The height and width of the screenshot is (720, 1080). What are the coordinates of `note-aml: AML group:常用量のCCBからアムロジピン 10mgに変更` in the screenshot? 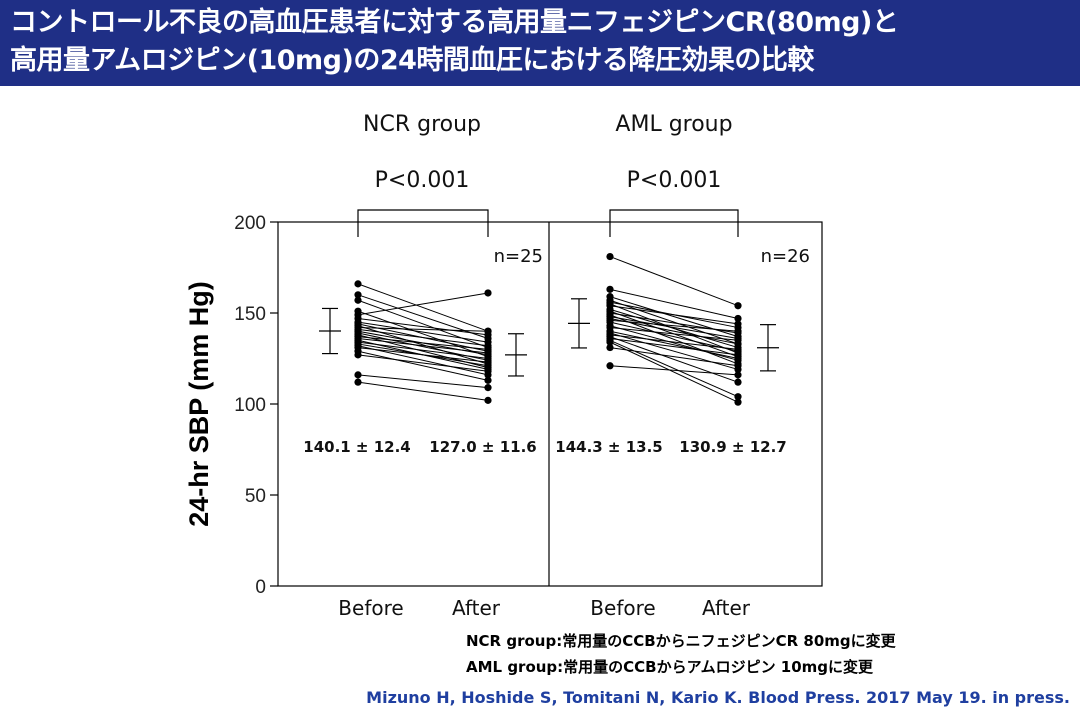 It's located at (670, 667).